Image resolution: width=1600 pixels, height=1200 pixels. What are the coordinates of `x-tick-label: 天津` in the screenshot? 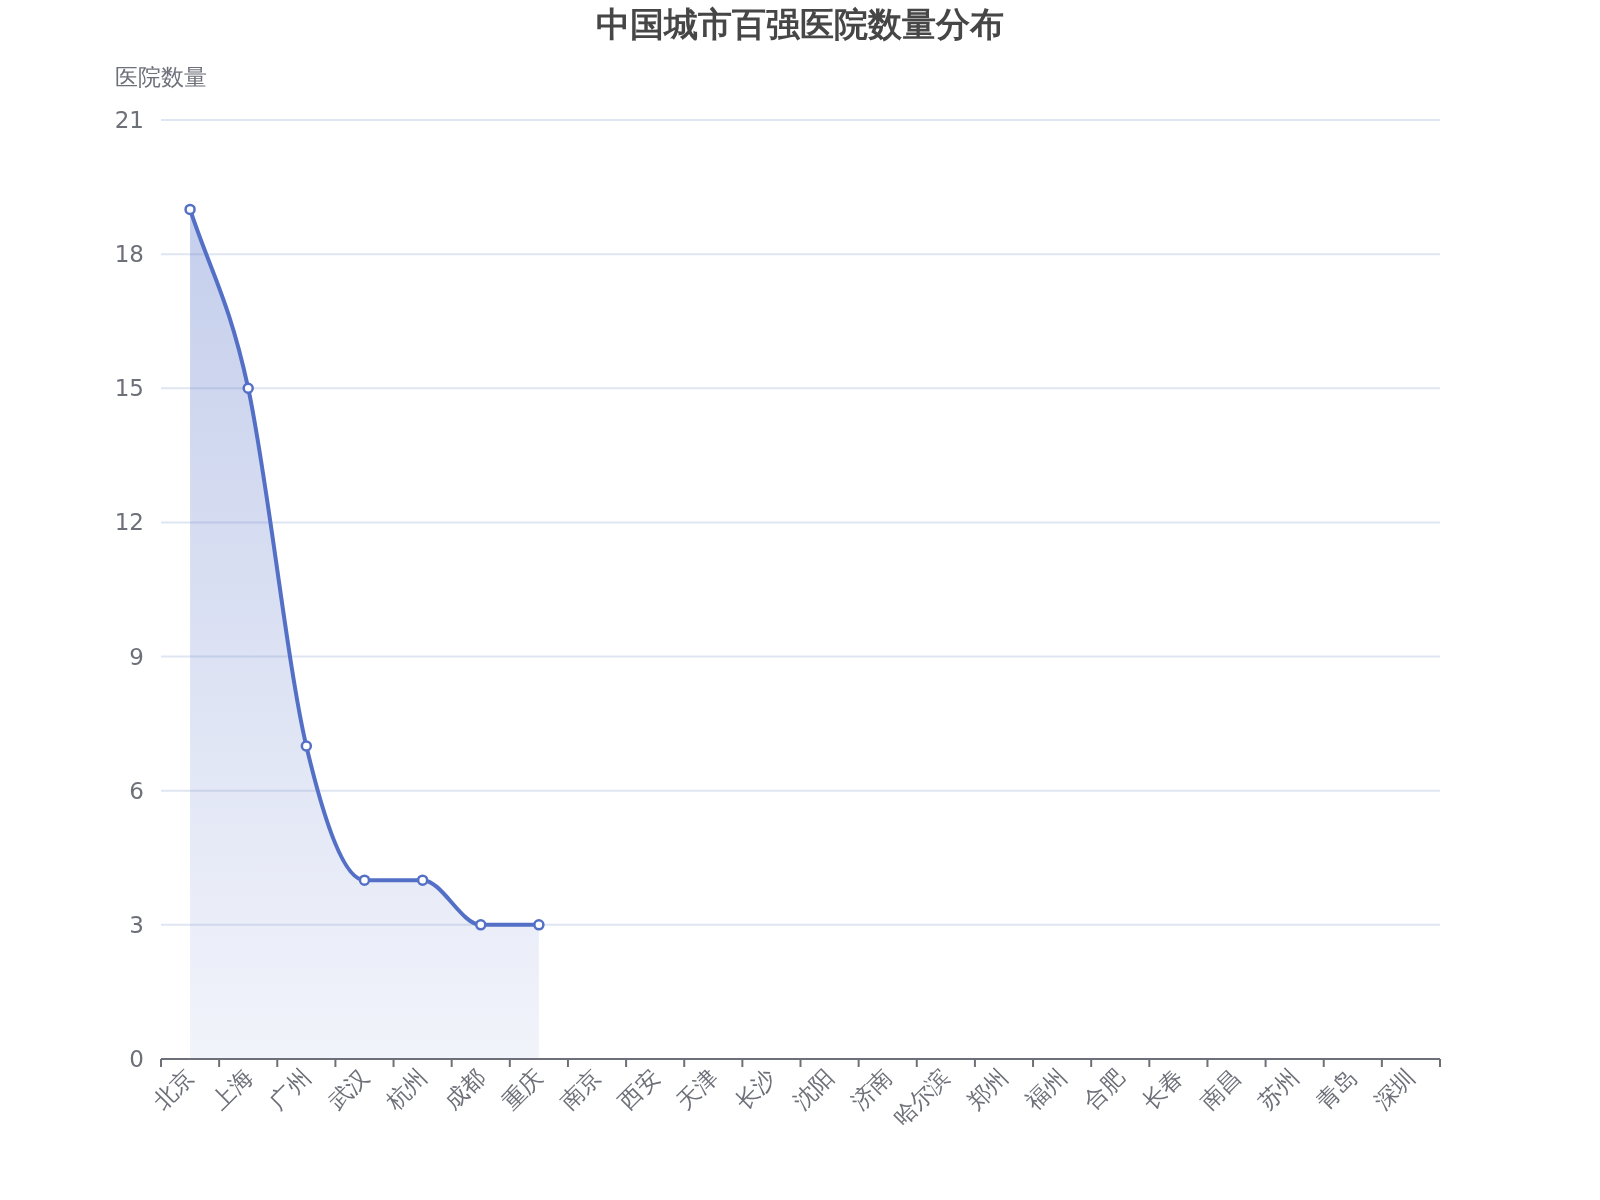 It's located at (697, 1089).